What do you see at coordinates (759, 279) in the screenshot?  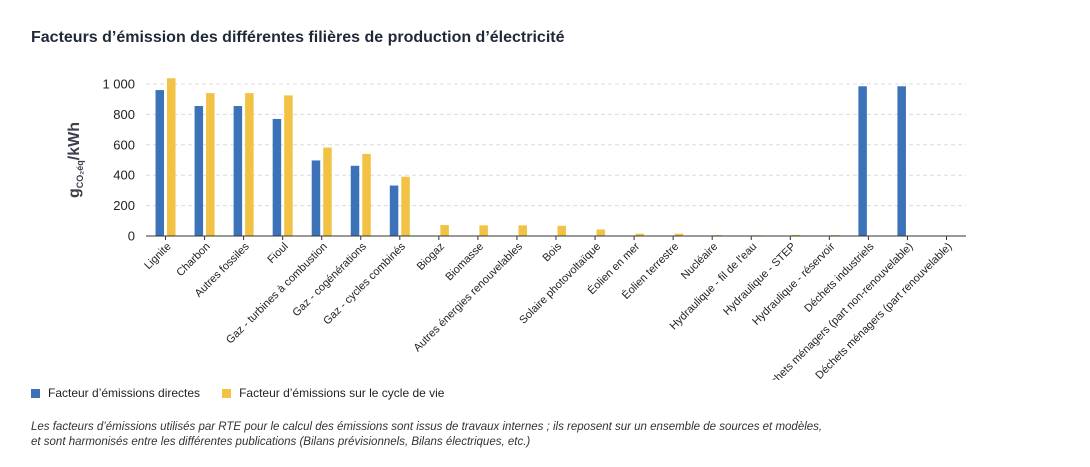 I see `x-tick-label: Hydraulique - STEP` at bounding box center [759, 279].